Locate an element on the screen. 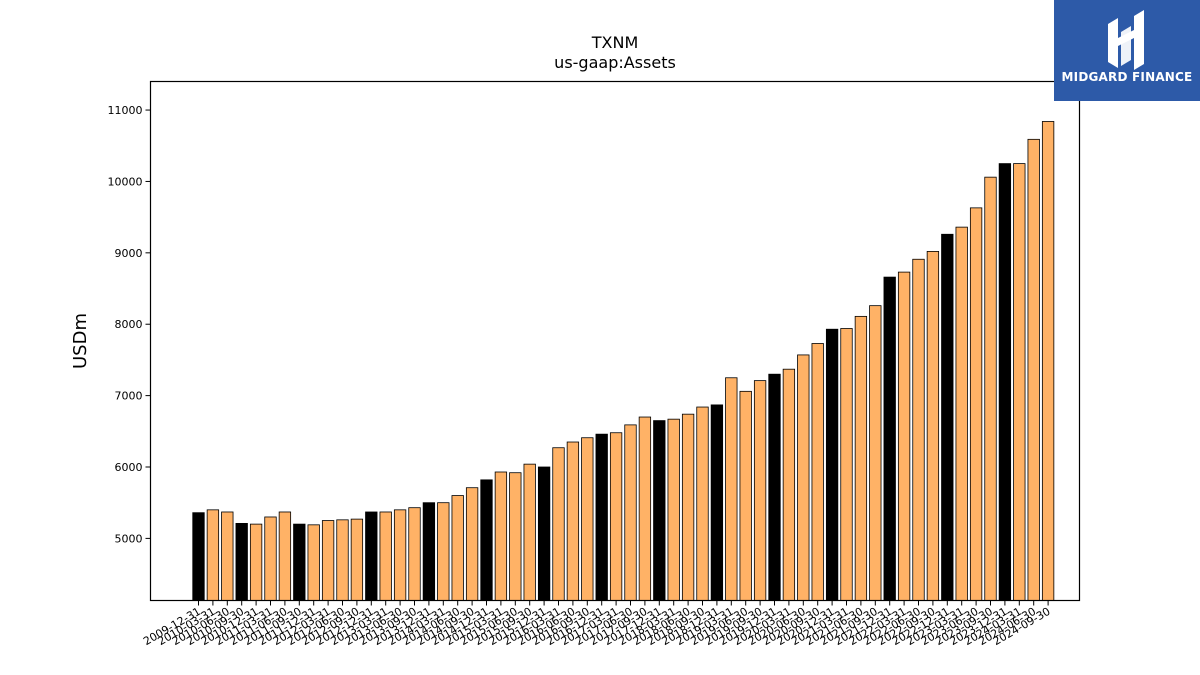 Image resolution: width=1200 pixels, height=675 pixels. y-tick-label: 10000 is located at coordinates (125, 181).